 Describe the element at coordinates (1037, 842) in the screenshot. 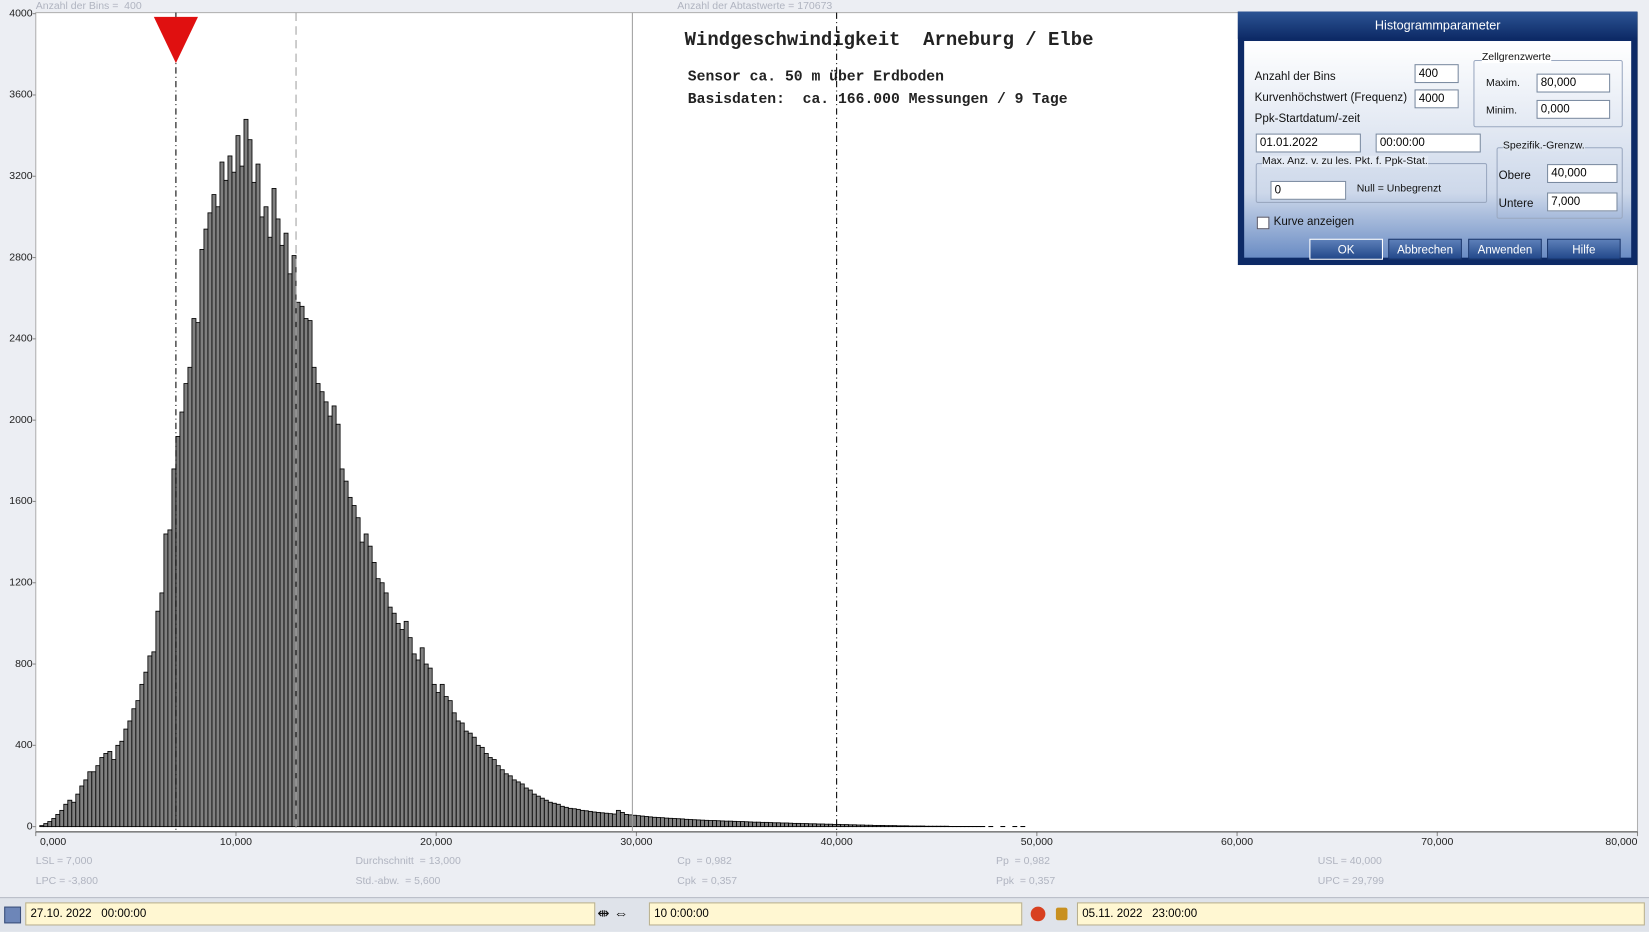

I see `x-tick-label: 50,000` at that location.